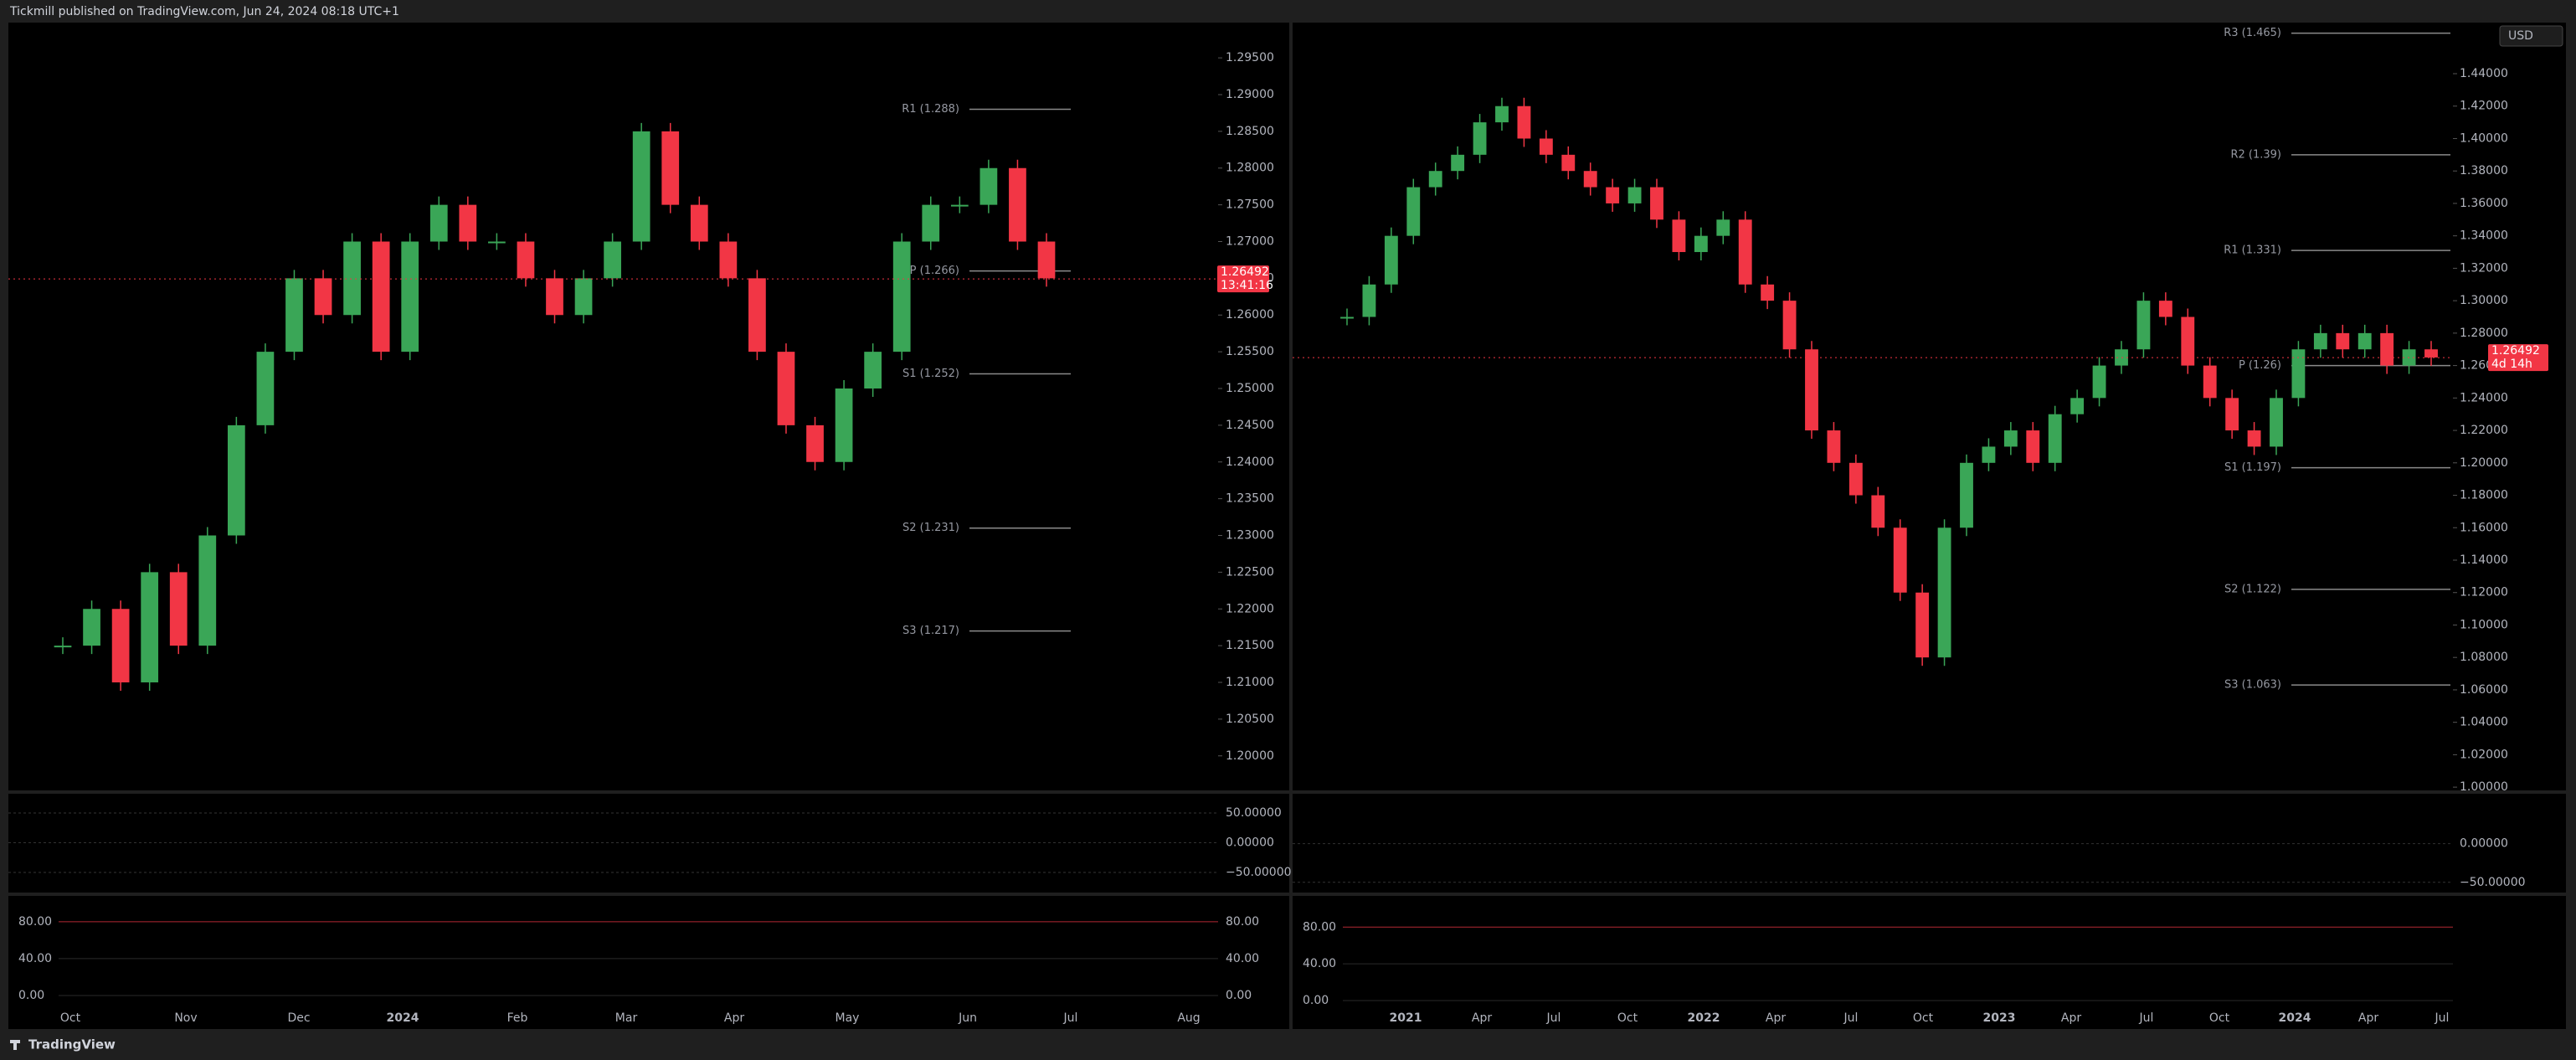 This screenshot has width=2576, height=1060. I want to click on osc-tick-label: 50.00000, so click(1254, 813).